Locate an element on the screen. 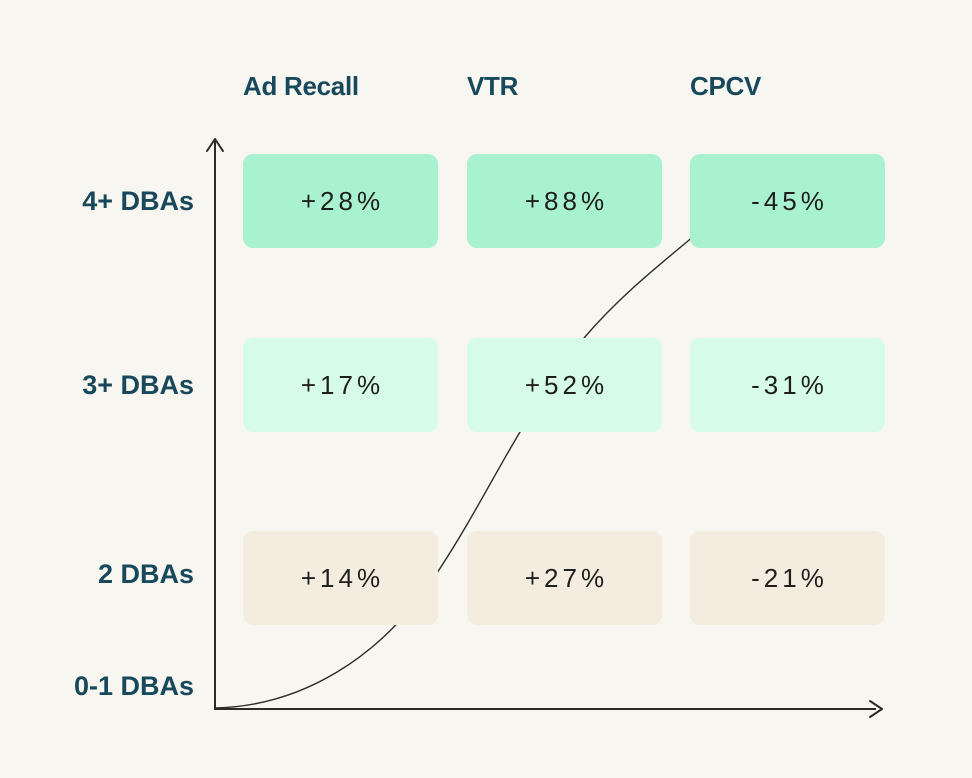 Image resolution: width=972 pixels, height=778 pixels. cell-3plus-vtr: +52% is located at coordinates (564, 385).